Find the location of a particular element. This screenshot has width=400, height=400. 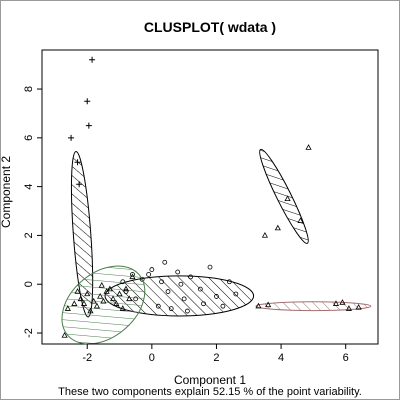

y-axis: -2 0 2 4 6 8 is located at coordinates (33, 212).